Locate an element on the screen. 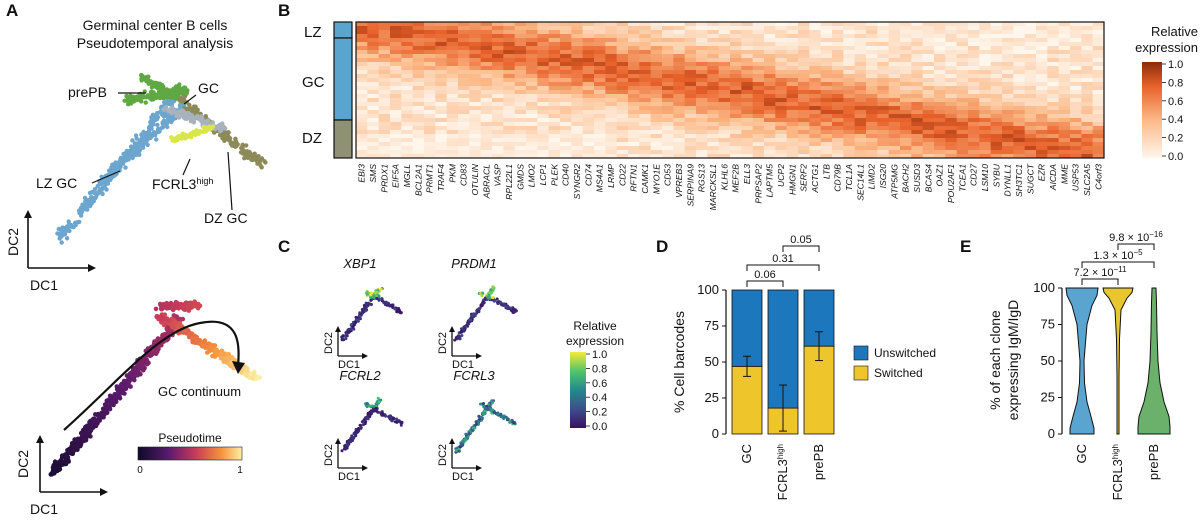 The image size is (1200, 520). zone-bar-dz is located at coordinates (343, 139).